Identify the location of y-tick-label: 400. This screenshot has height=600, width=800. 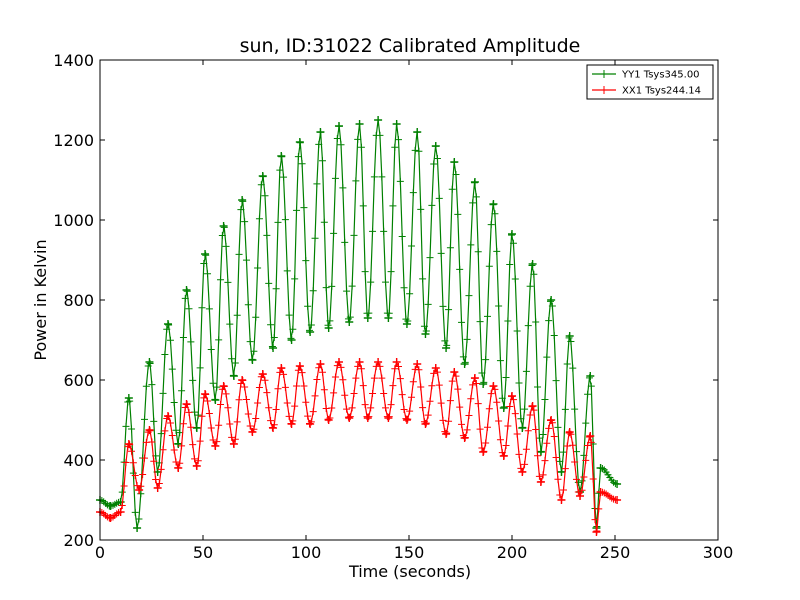
(78, 460).